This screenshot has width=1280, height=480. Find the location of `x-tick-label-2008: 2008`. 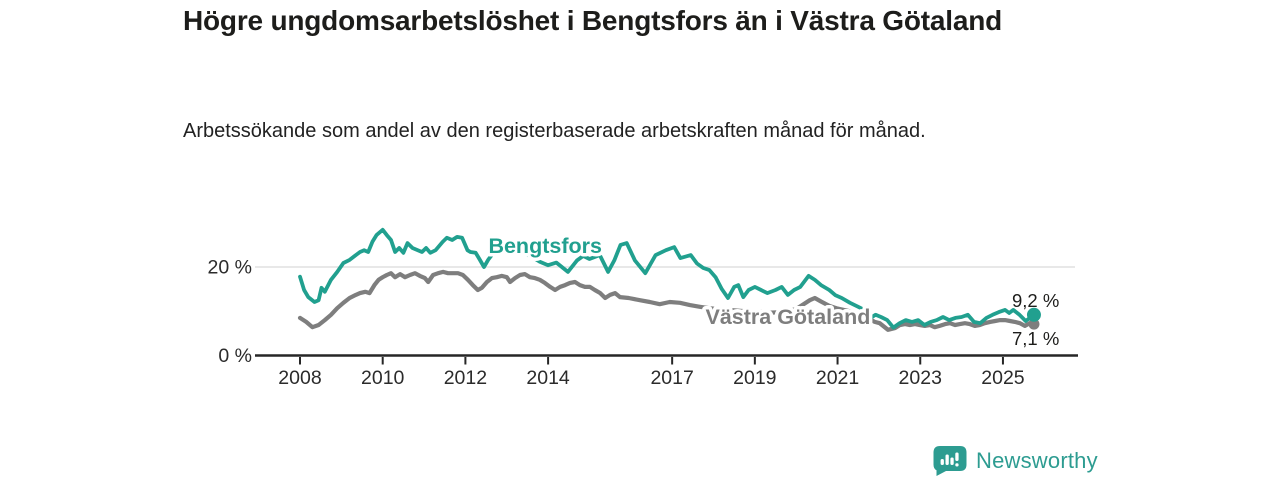

x-tick-label-2008: 2008 is located at coordinates (299, 378).